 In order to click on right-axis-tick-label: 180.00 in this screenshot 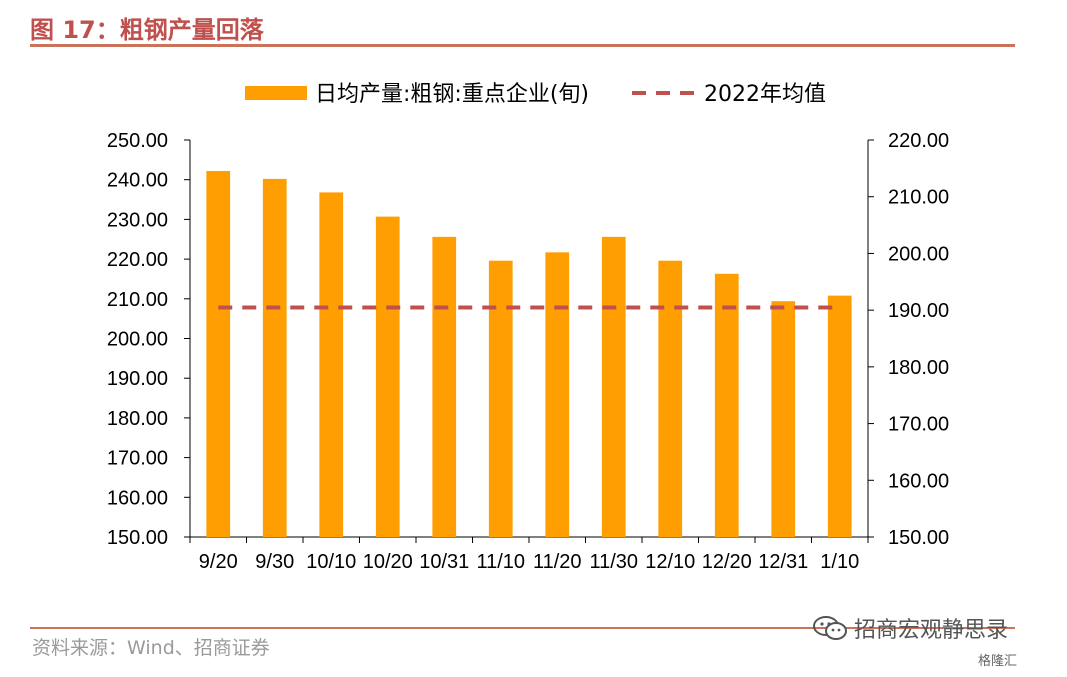, I will do `click(918, 368)`.